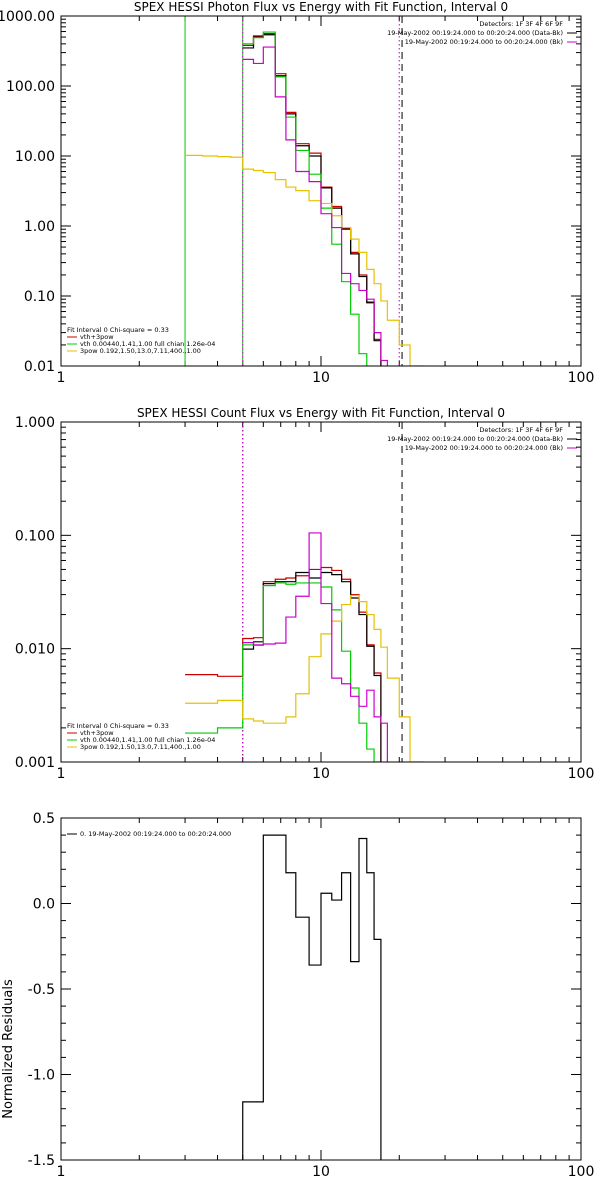  Describe the element at coordinates (44, 905) in the screenshot. I see `y-tick-label: 0.0` at that location.